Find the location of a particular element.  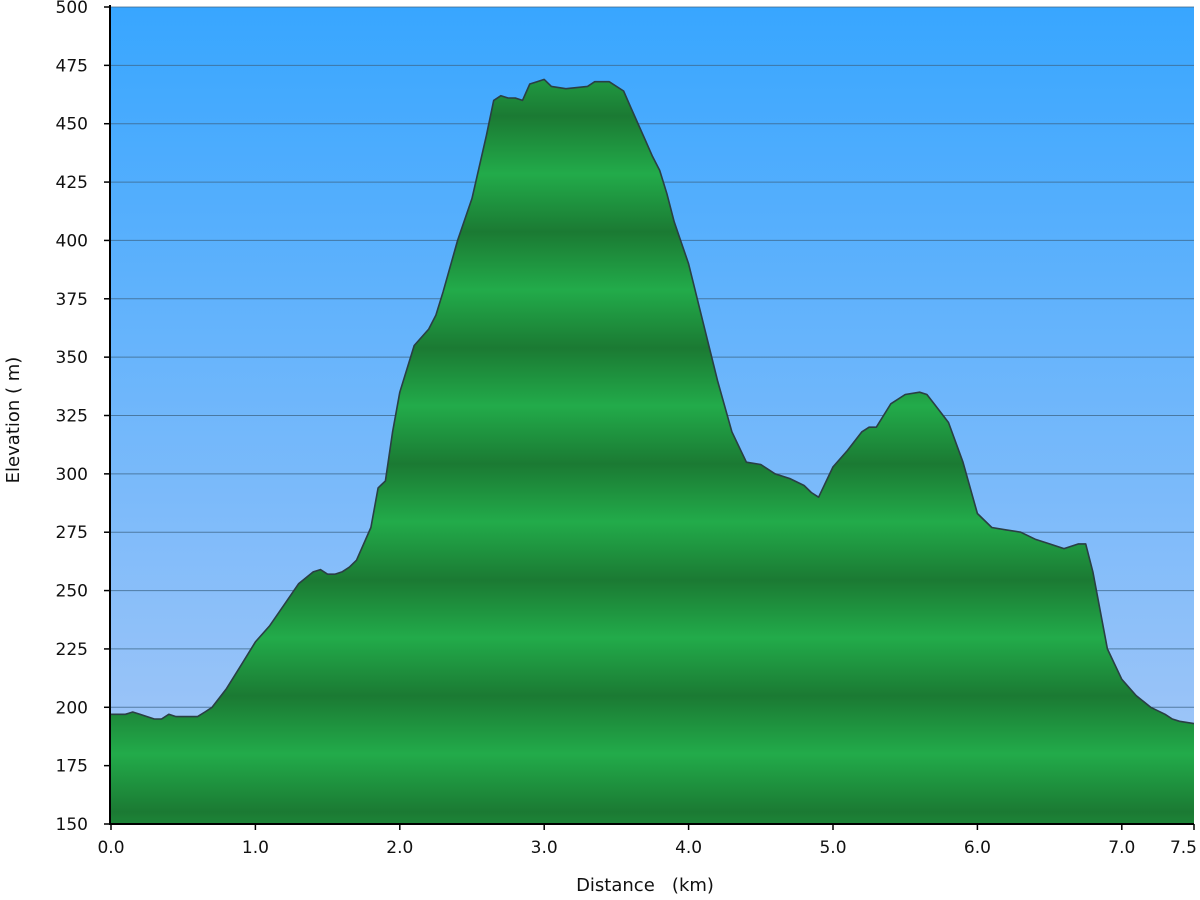

x-tick-label: 3.0 is located at coordinates (544, 848).